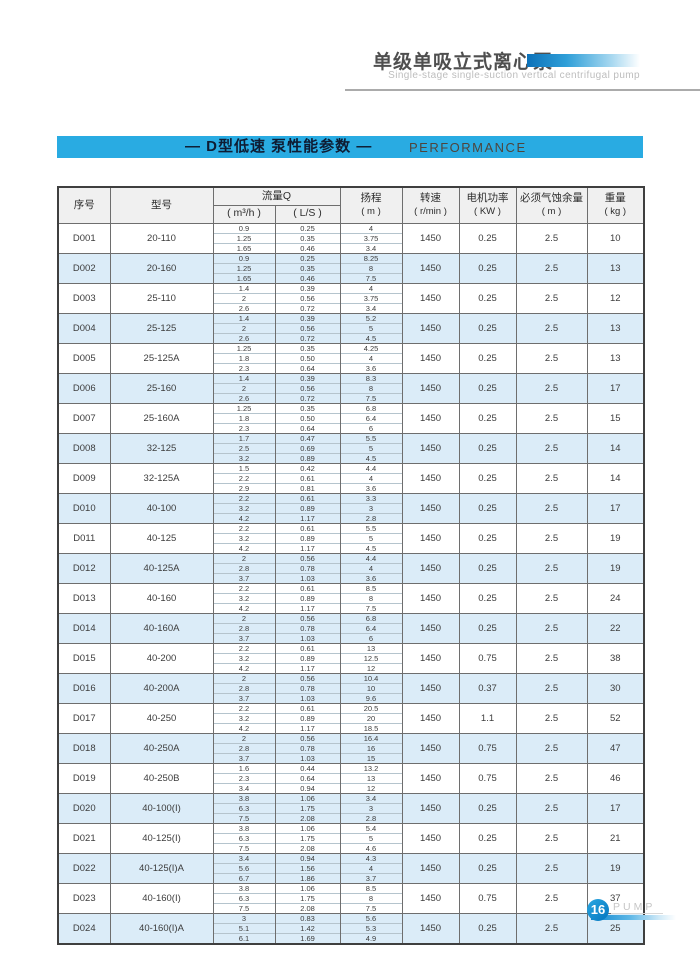  Describe the element at coordinates (307, 787) in the screenshot. I see `cell-flow-ls: 0.94` at that location.